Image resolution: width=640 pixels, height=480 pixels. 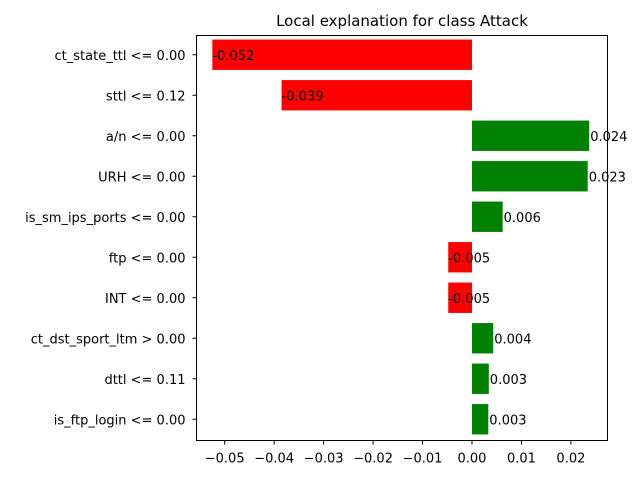 I want to click on y-tick-label-2: a/n <= 0.00, so click(x=146, y=137).